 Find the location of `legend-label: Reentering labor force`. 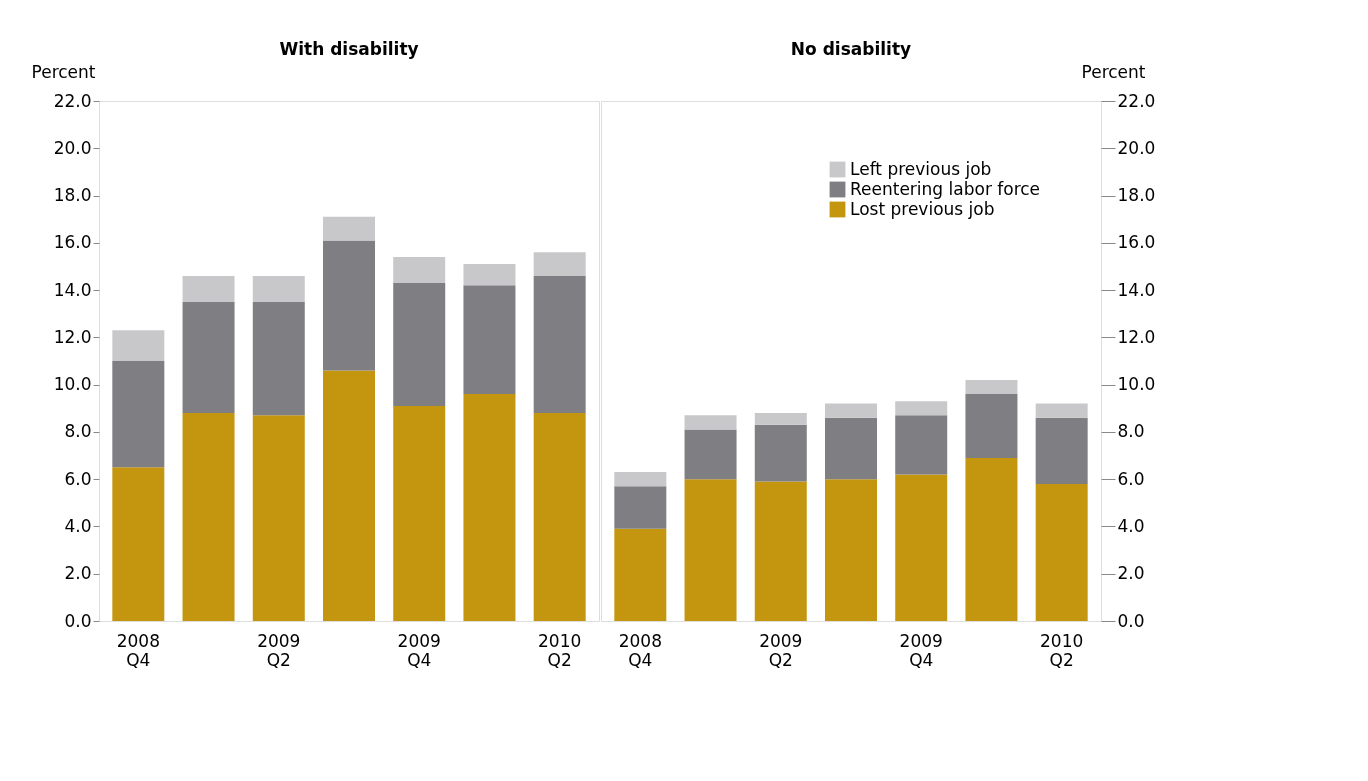

legend-label: Reentering labor force is located at coordinates (945, 188).